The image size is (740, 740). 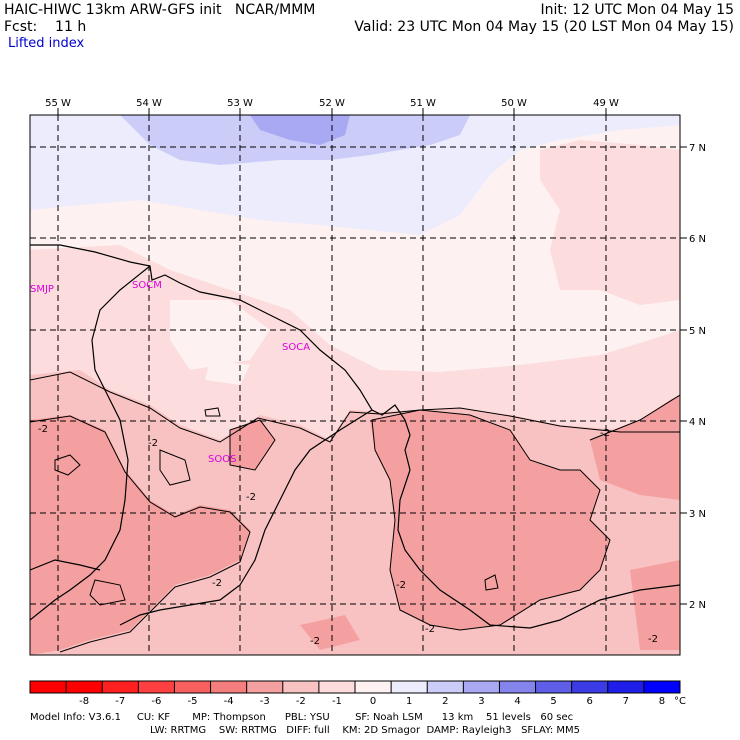 What do you see at coordinates (337, 701) in the screenshot?
I see `colorbar-tick-label: -1` at bounding box center [337, 701].